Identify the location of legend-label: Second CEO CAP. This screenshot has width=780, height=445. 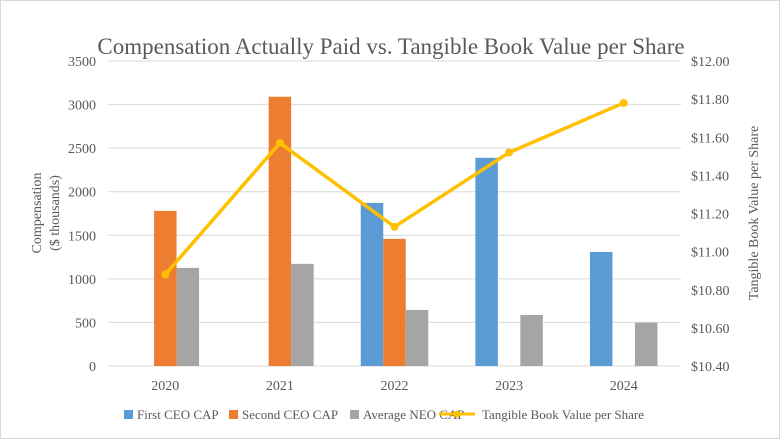
(290, 414).